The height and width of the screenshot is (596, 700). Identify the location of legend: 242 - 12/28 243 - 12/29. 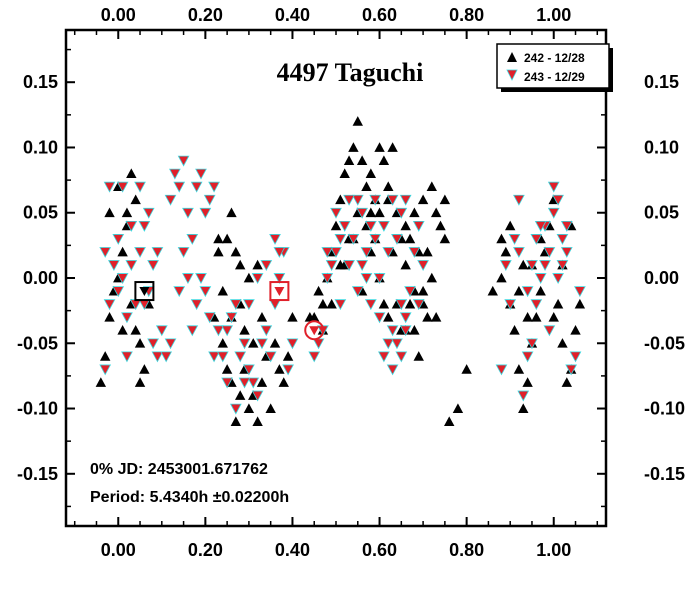
(554, 67).